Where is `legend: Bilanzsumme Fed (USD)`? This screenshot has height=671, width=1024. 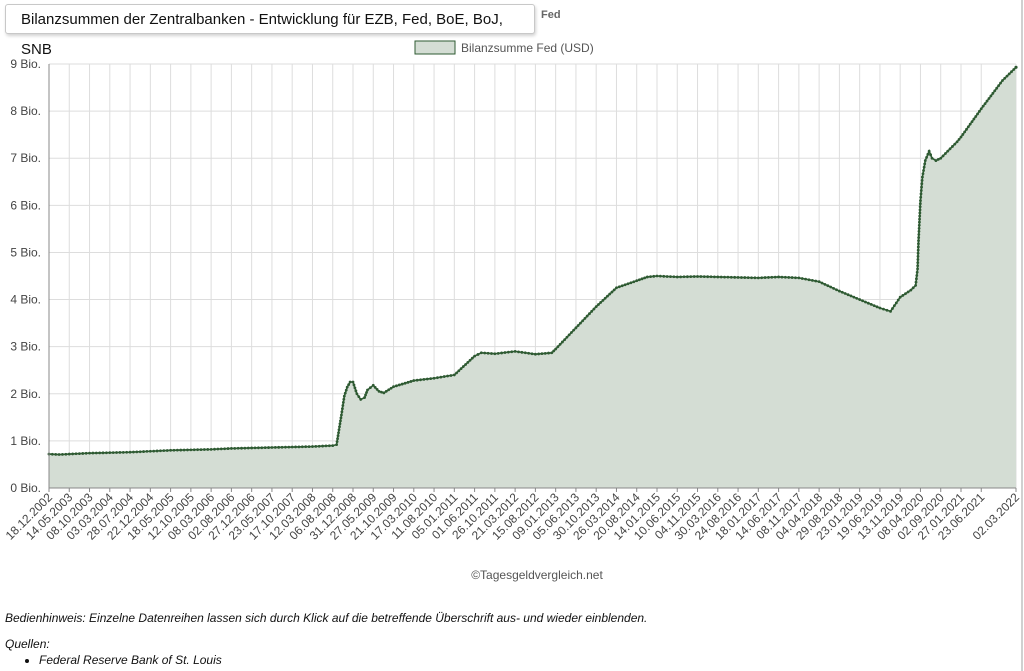
legend: Bilanzsumme Fed (USD) is located at coordinates (504, 47).